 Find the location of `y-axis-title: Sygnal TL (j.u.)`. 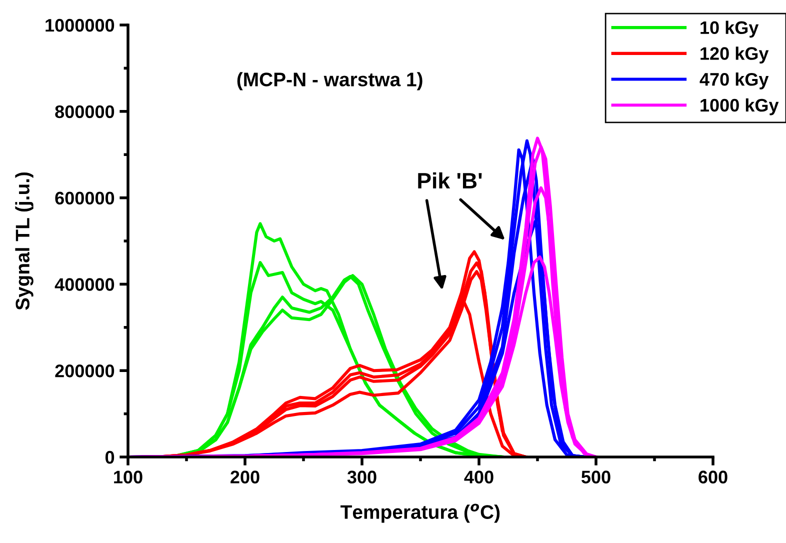

y-axis-title: Sygnal TL (j.u.) is located at coordinates (24, 241).